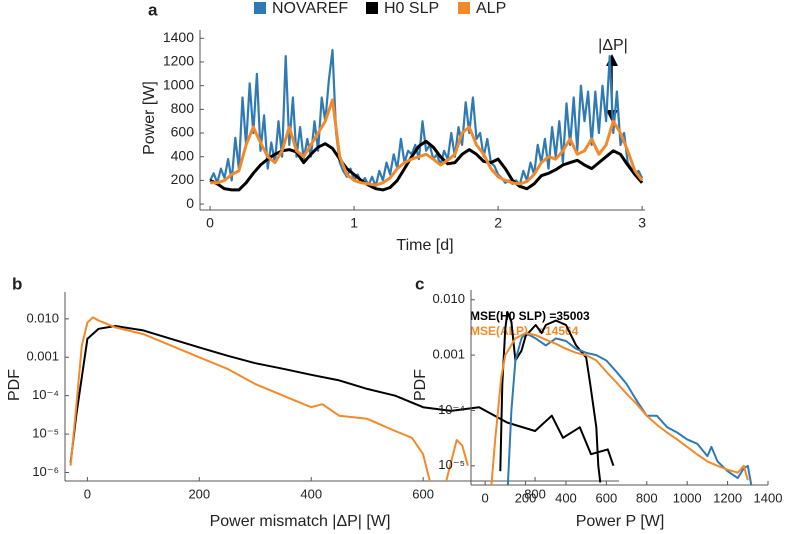  Describe the element at coordinates (491, 8) in the screenshot. I see `legend-label: ALP` at that location.